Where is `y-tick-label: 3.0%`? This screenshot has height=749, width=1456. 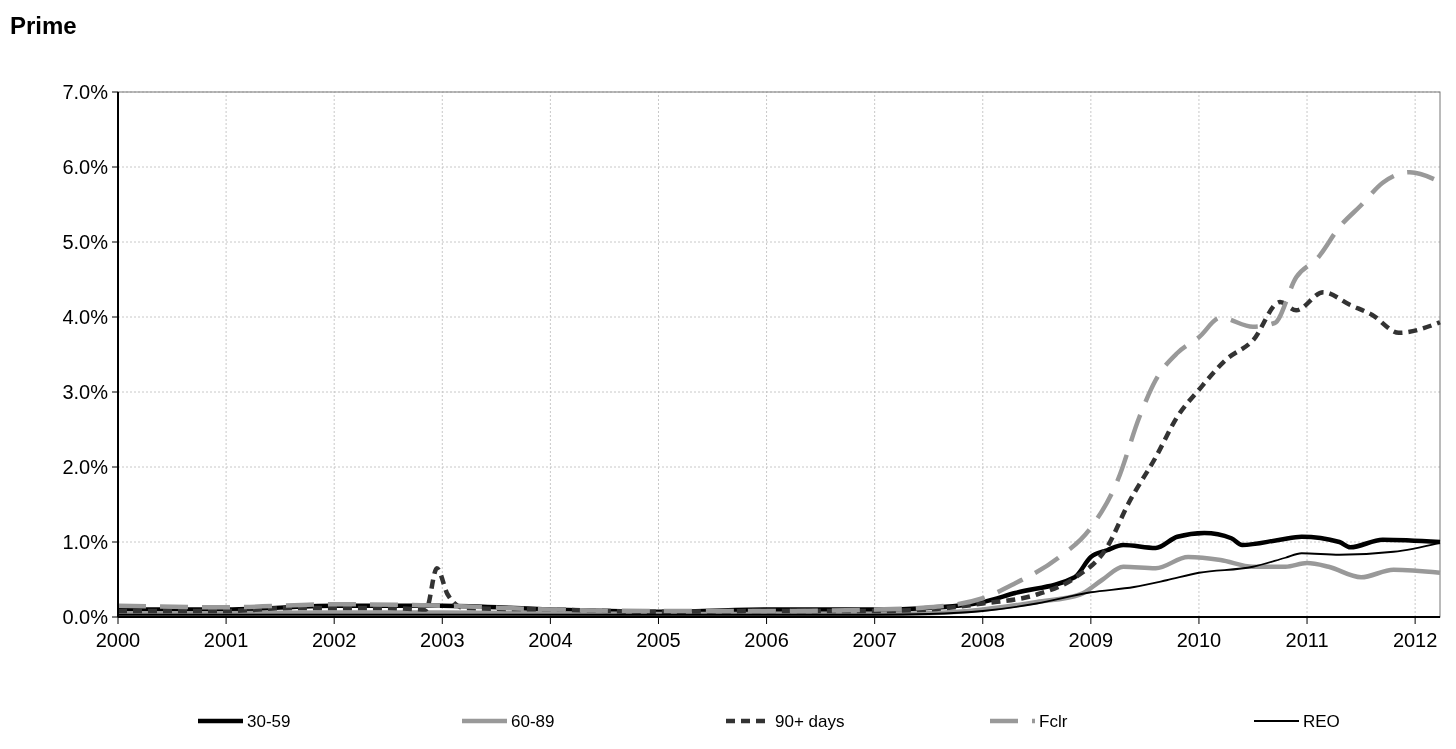
y-tick-label: 3.0% is located at coordinates (85, 392).